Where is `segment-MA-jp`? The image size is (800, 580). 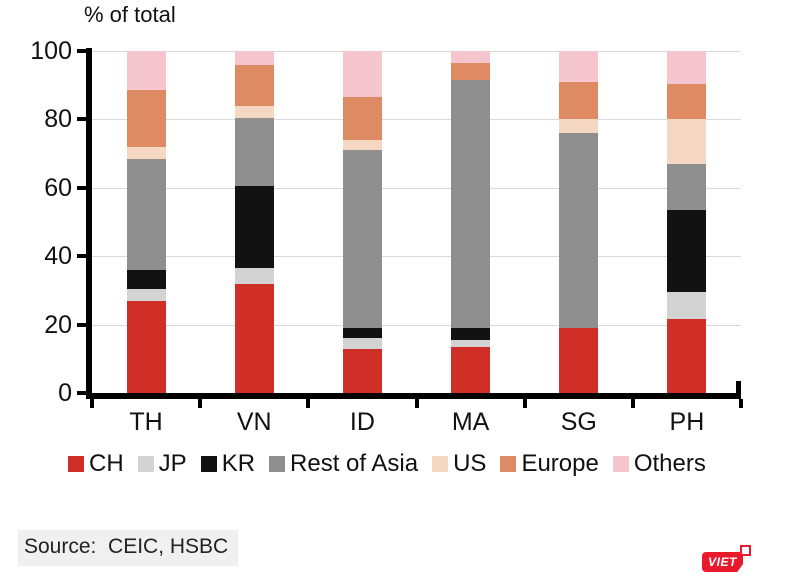
segment-MA-jp is located at coordinates (471, 343).